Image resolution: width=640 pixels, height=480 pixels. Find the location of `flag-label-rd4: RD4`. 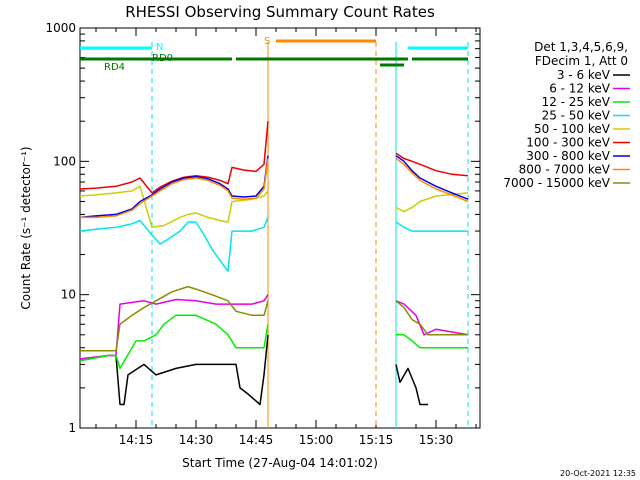

flag-label-rd4: RD4 is located at coordinates (114, 67).